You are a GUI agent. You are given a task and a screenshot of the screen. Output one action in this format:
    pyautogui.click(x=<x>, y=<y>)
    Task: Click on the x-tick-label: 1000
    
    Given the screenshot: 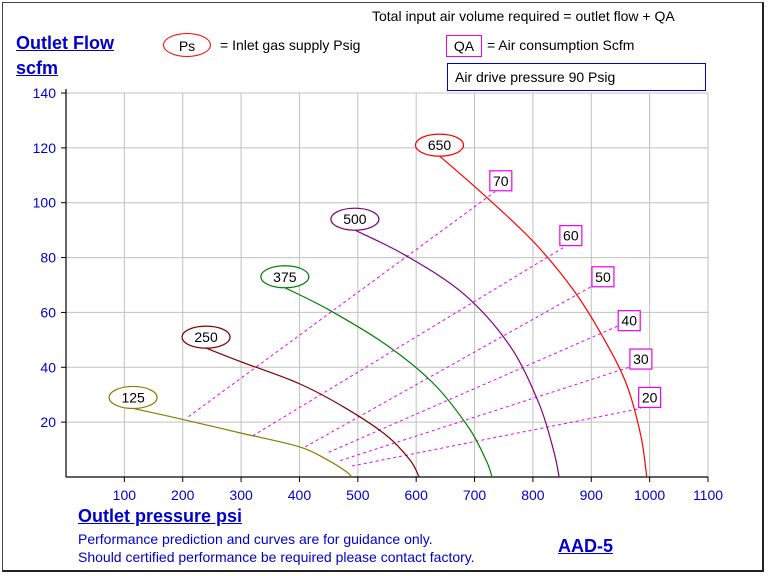 What is the action you would take?
    pyautogui.click(x=649, y=495)
    